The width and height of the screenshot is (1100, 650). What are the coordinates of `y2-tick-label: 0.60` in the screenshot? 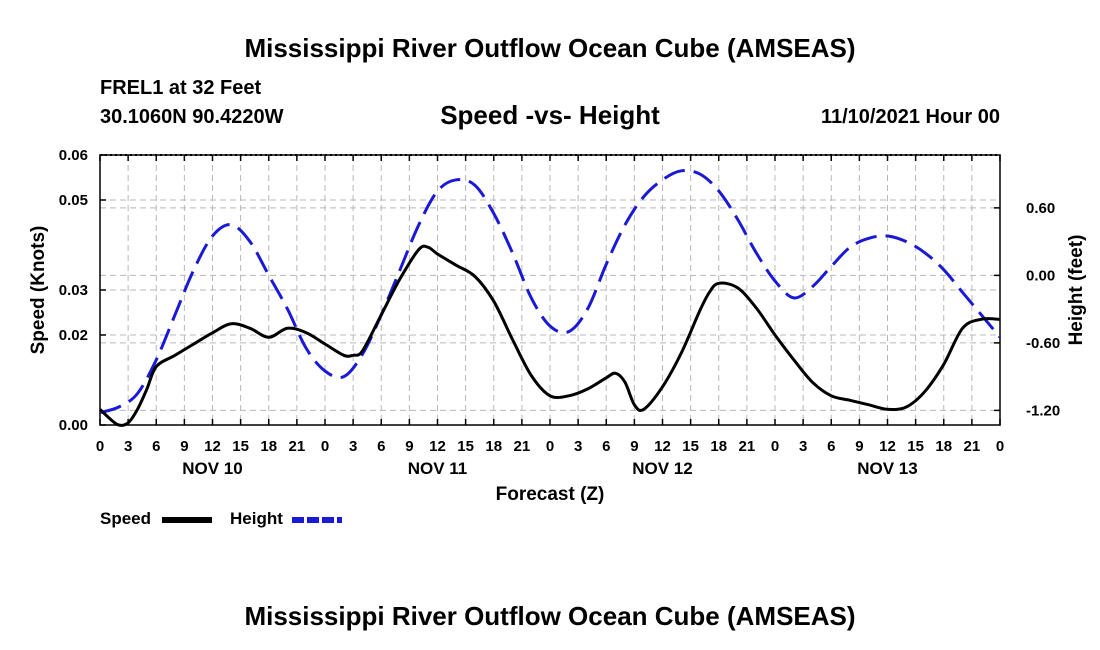 It's located at (1040, 208).